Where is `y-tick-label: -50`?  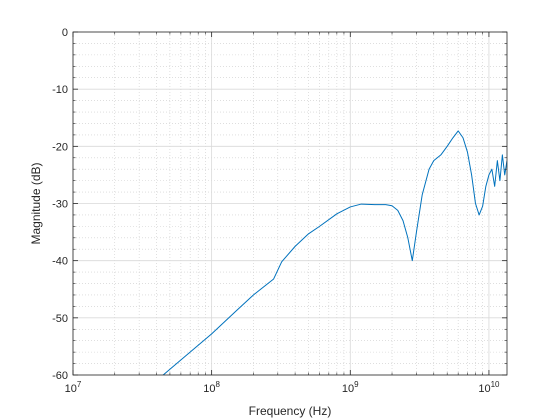 y-tick-label: -50 is located at coordinates (60, 319).